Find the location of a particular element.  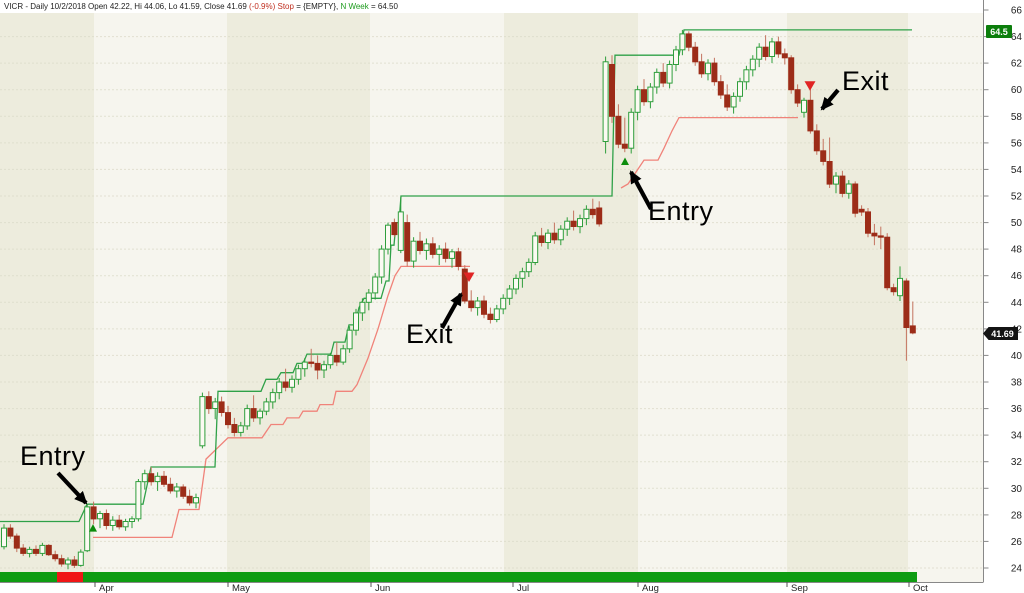

price-axis-label: 60 is located at coordinates (1017, 90).